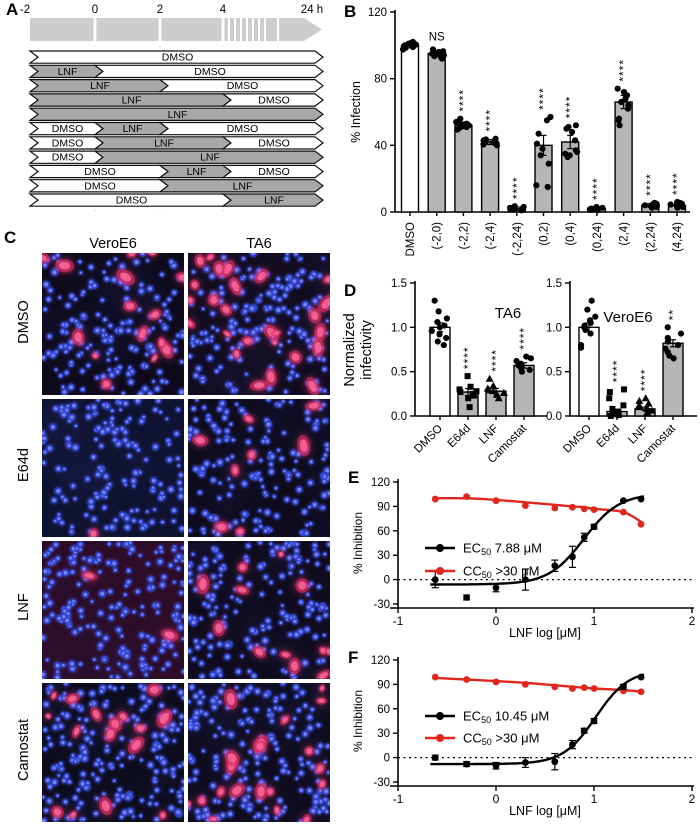 This screenshot has width=700, height=824. Describe the element at coordinates (508, 313) in the screenshot. I see `svg-text: TA6` at that location.